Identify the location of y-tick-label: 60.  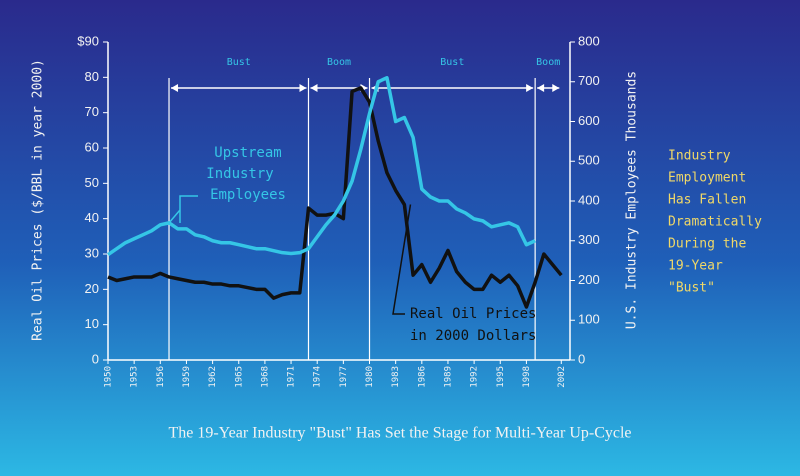
(92, 146).